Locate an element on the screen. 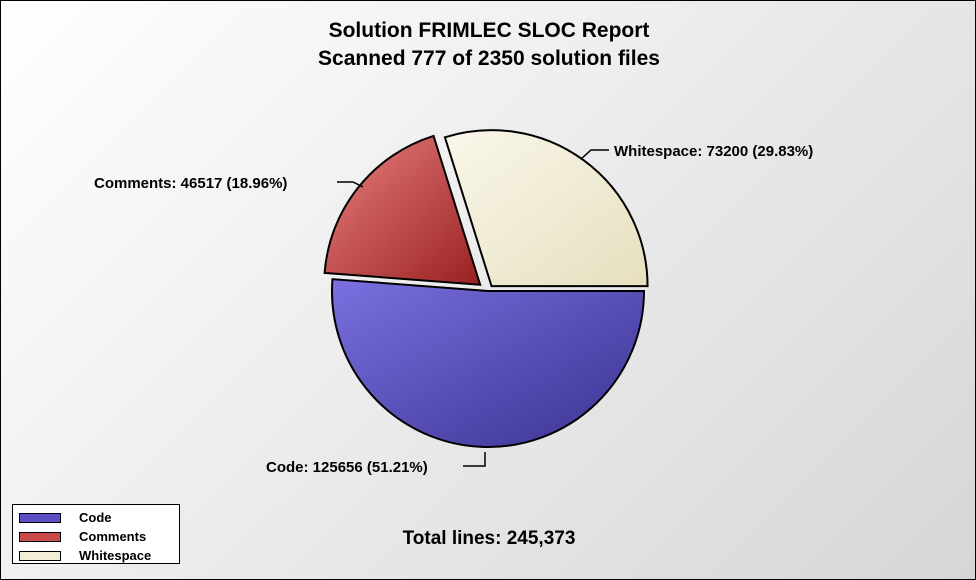 This screenshot has width=976, height=580. legend-item-code: Code is located at coordinates (99, 517).